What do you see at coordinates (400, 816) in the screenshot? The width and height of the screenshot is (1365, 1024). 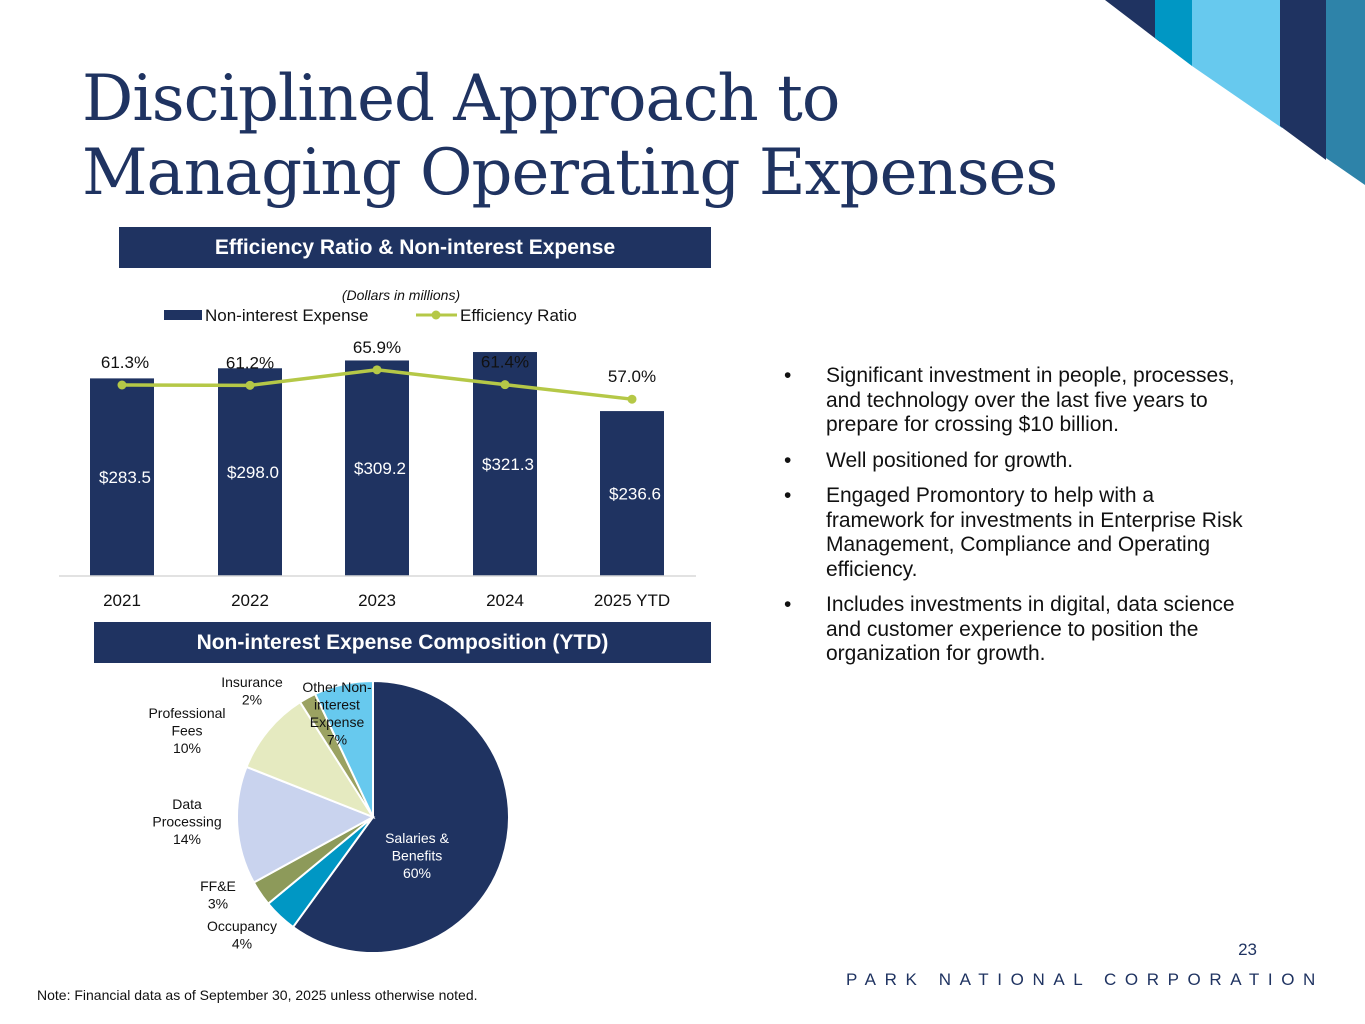 I see `pie-slice-salaries-benefits` at bounding box center [400, 816].